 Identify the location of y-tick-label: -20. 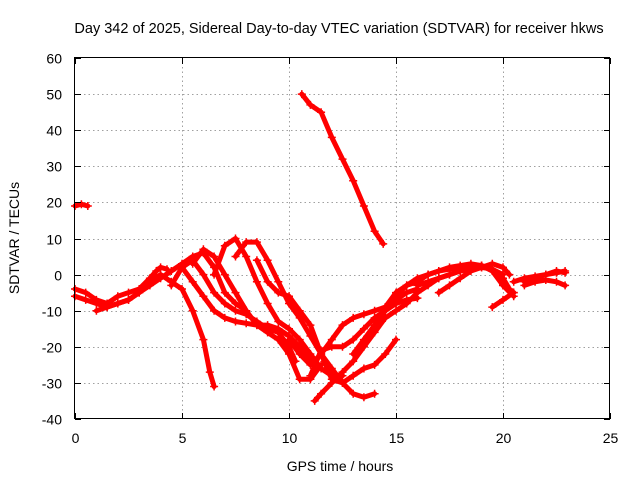
(52, 348).